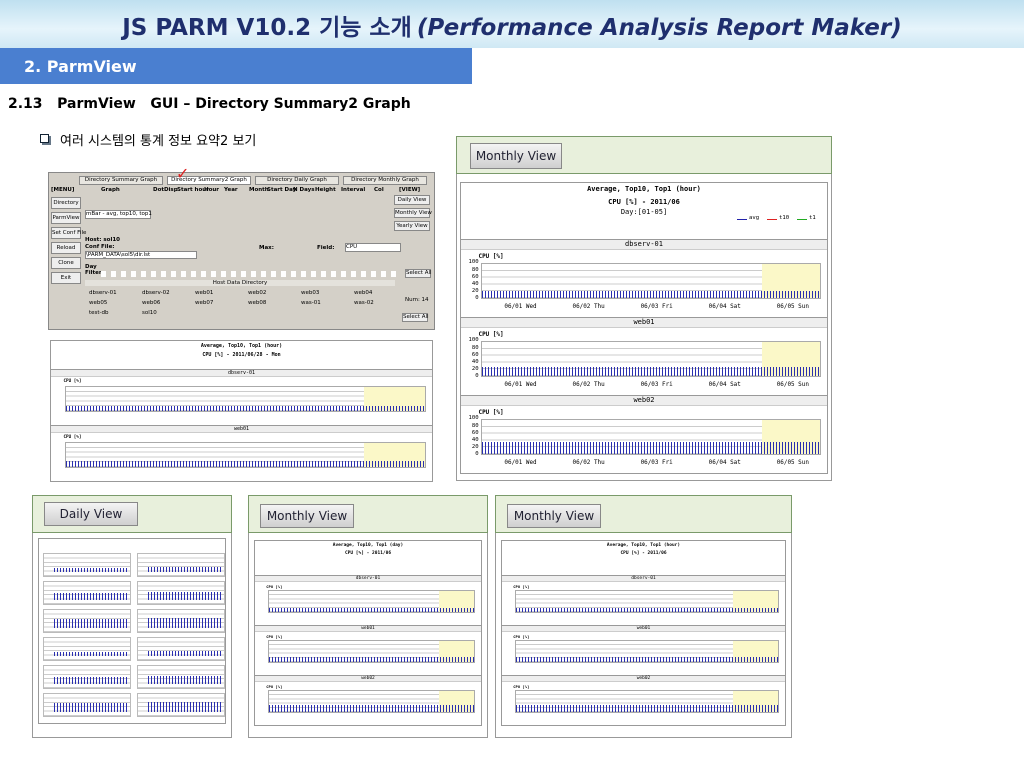 The image size is (1024, 768). What do you see at coordinates (643, 545) in the screenshot?
I see `chart-title: Average, Top10, Top1 (hour)` at bounding box center [643, 545].